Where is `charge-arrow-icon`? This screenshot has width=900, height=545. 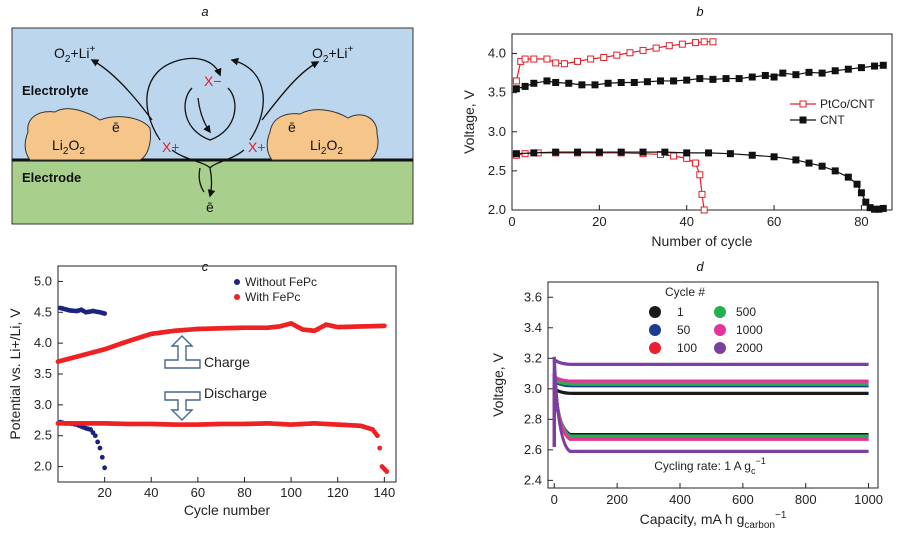
charge-arrow-icon is located at coordinates (182, 352).